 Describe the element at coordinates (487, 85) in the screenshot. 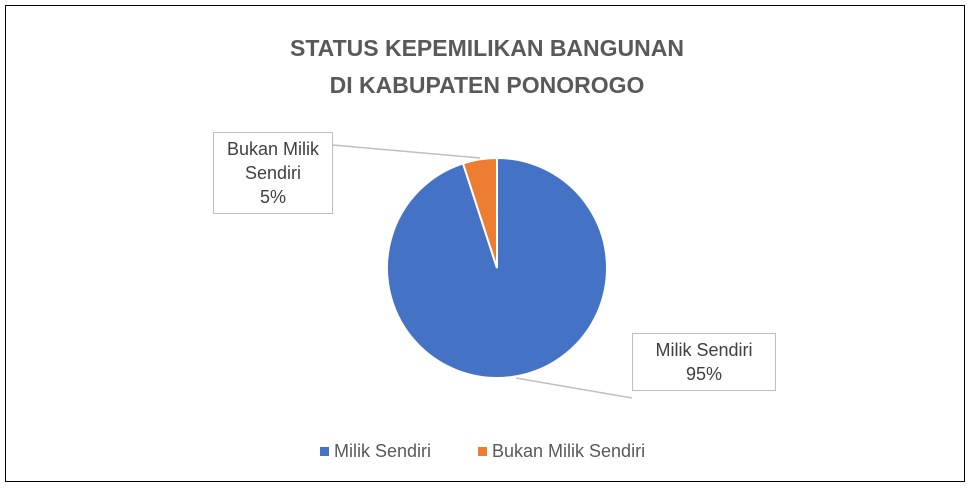

I see `chart-title: DI KABUPATEN PONOROGO` at that location.